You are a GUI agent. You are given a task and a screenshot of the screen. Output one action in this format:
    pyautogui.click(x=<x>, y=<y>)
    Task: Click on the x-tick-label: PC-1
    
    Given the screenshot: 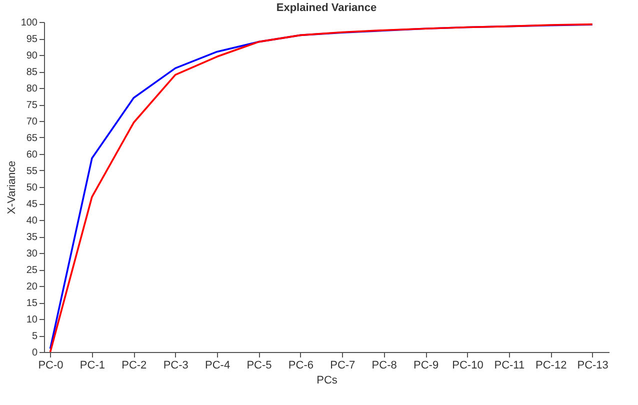 What is the action you would take?
    pyautogui.click(x=92, y=366)
    